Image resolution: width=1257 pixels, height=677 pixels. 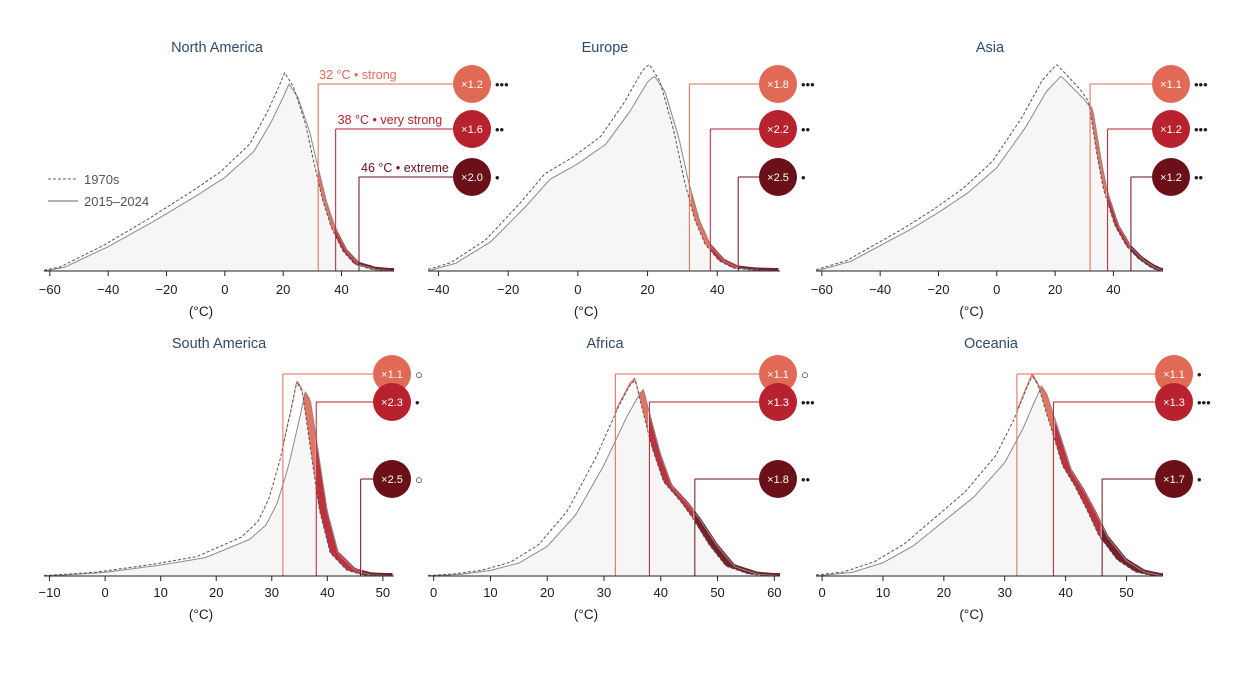 I want to click on ratio-badge-label-1: ×2.2, so click(x=778, y=130).